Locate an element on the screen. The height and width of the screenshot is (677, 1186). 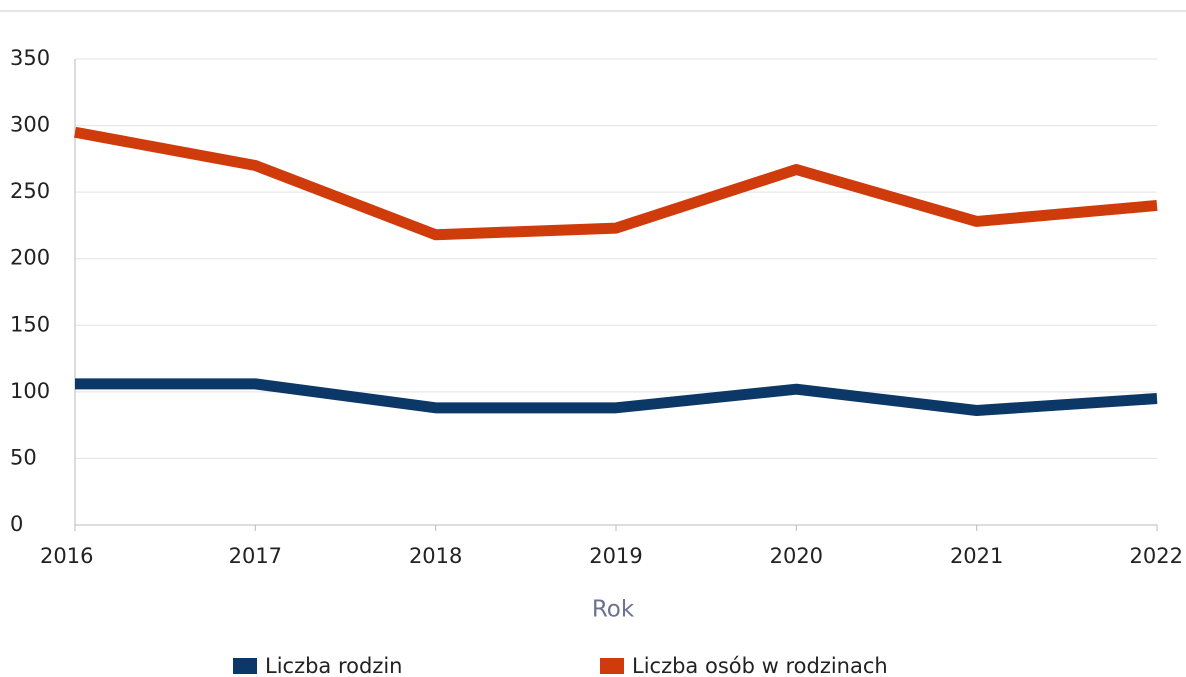
x-tick-label: 2021 is located at coordinates (976, 556).